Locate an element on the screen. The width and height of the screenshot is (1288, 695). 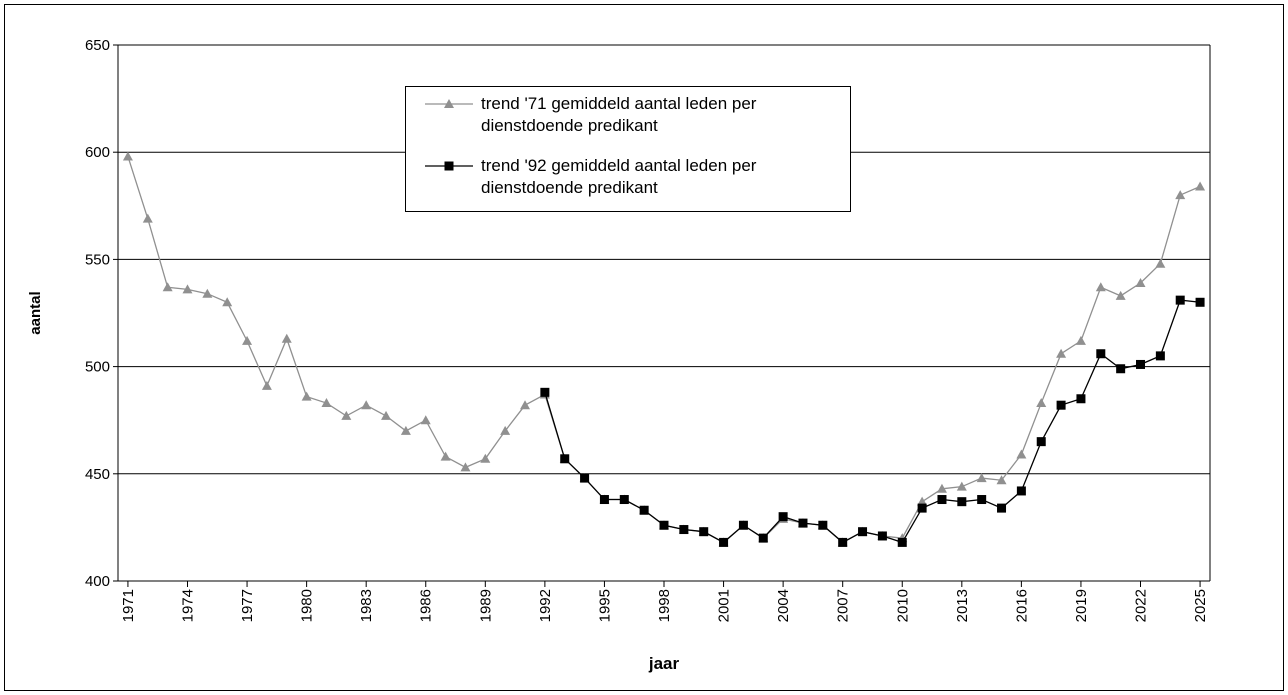
x-tick-label: 1983 is located at coordinates (366, 605).